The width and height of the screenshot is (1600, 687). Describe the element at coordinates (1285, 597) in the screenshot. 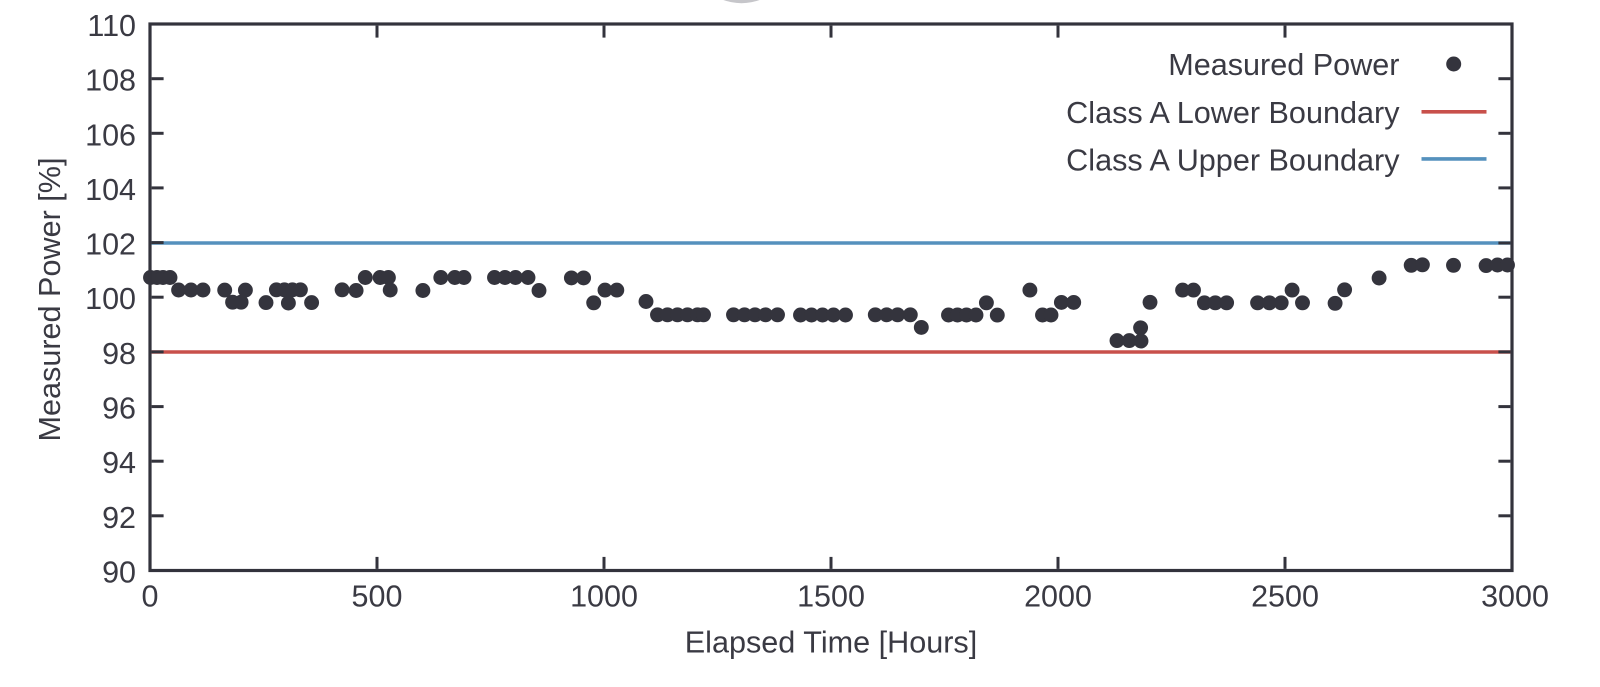

I see `svg-text: 2500` at that location.